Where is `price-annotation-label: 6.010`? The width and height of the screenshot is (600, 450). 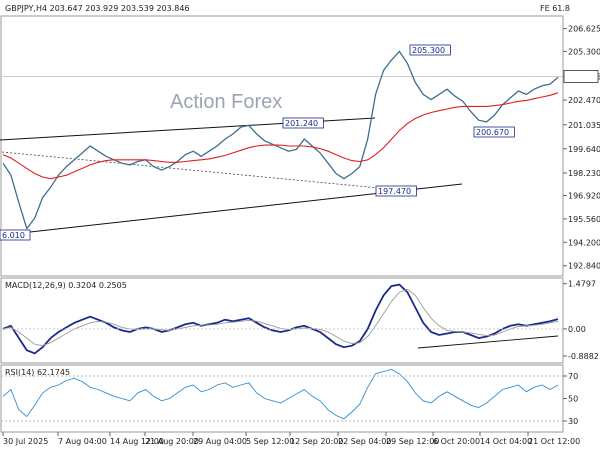
price-annotation-label: 6.010 is located at coordinates (13, 235).